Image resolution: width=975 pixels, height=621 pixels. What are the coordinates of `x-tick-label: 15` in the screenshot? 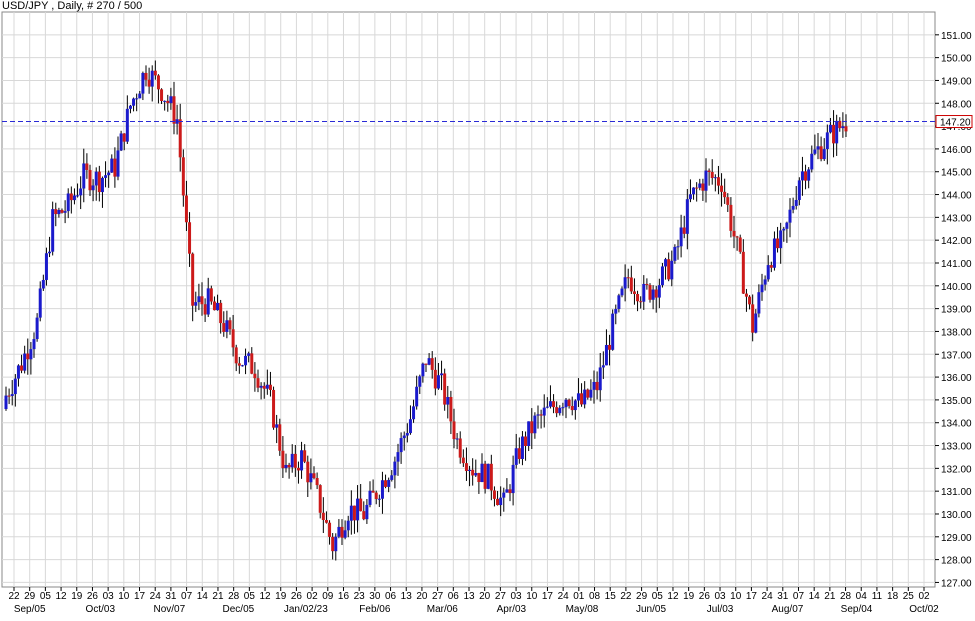 It's located at (611, 596).